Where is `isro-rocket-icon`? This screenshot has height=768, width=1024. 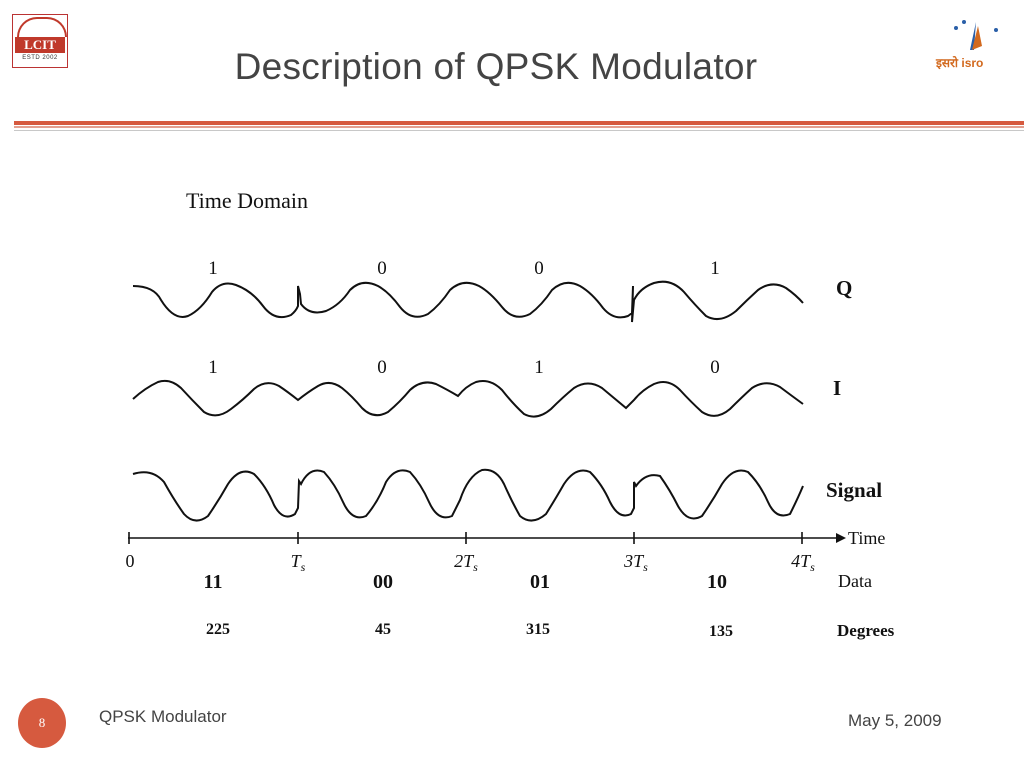 isro-rocket-icon is located at coordinates (976, 35).